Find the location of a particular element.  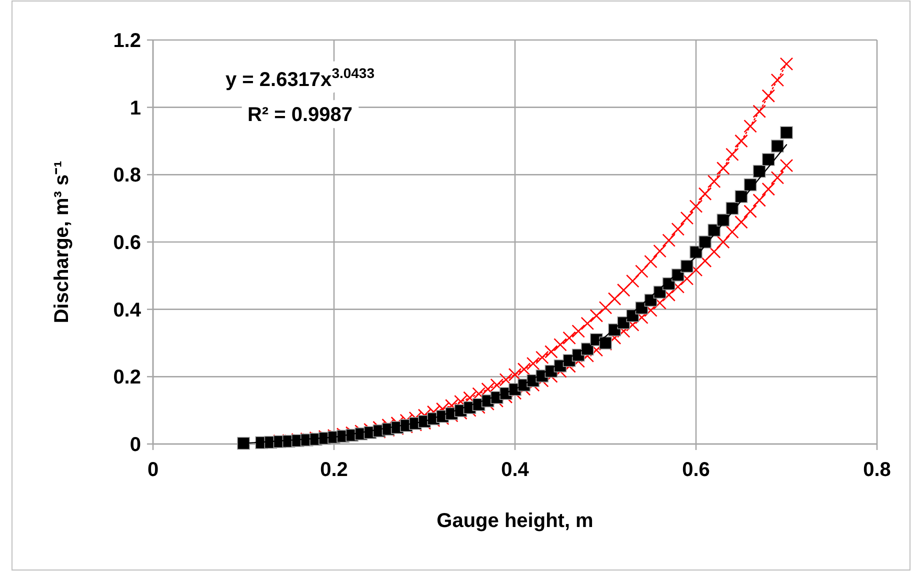

y-tick-label: 0 is located at coordinates (135, 445).